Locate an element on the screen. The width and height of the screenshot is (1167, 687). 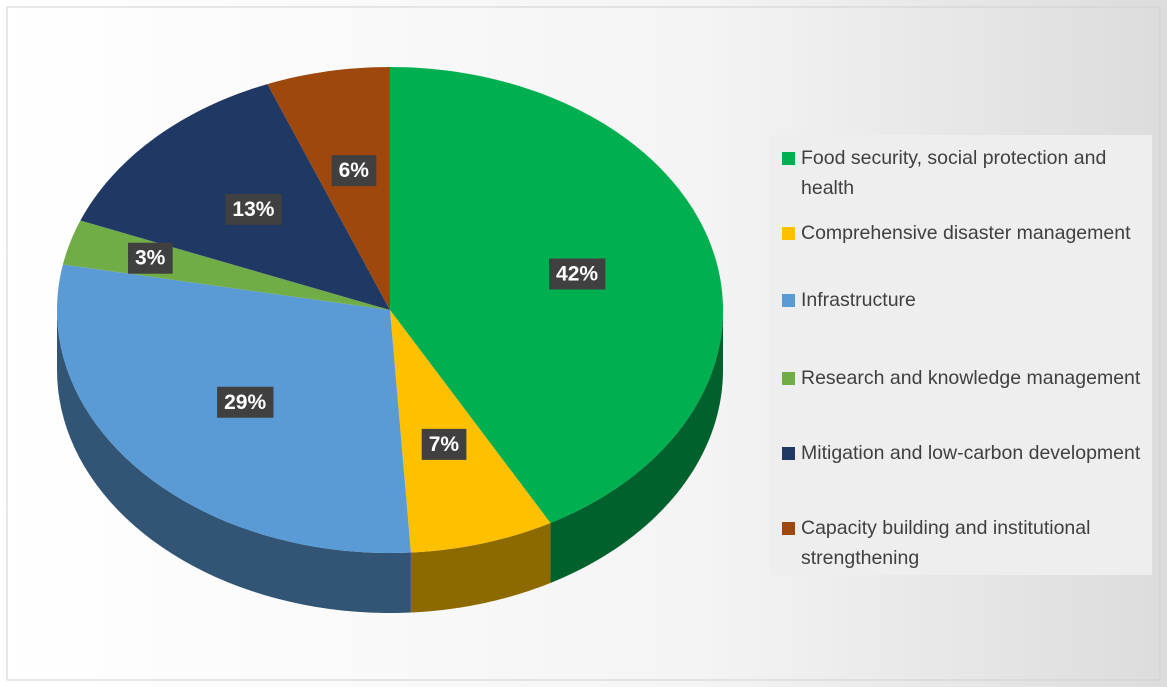
legend-item: Comprehensive disaster management is located at coordinates (964, 233).